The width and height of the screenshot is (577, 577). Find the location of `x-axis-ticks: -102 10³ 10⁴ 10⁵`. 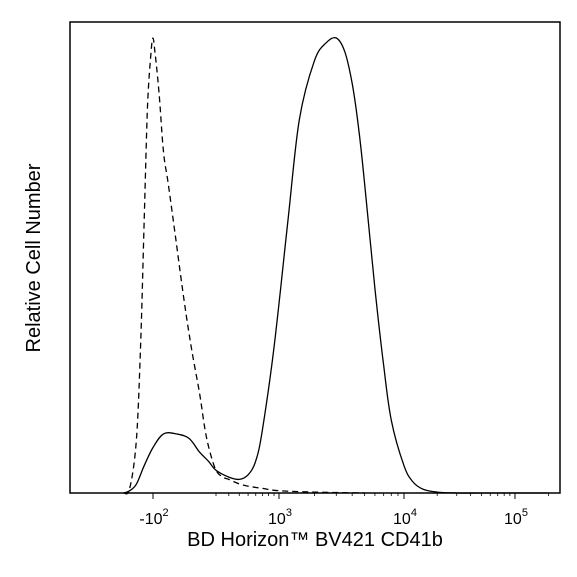

x-axis-ticks: -102 10³ 10⁴ 10⁵ is located at coordinates (344, 510).